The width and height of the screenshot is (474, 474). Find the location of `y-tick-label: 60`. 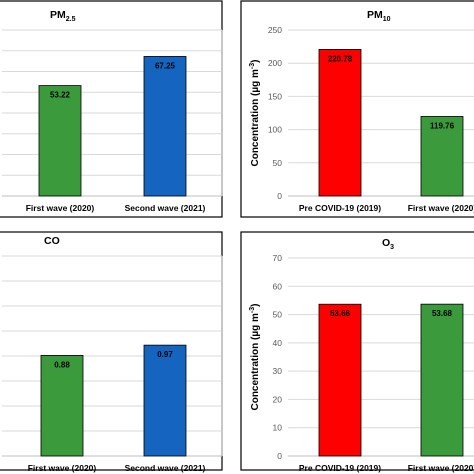

y-tick-label: 60 is located at coordinates (278, 286).